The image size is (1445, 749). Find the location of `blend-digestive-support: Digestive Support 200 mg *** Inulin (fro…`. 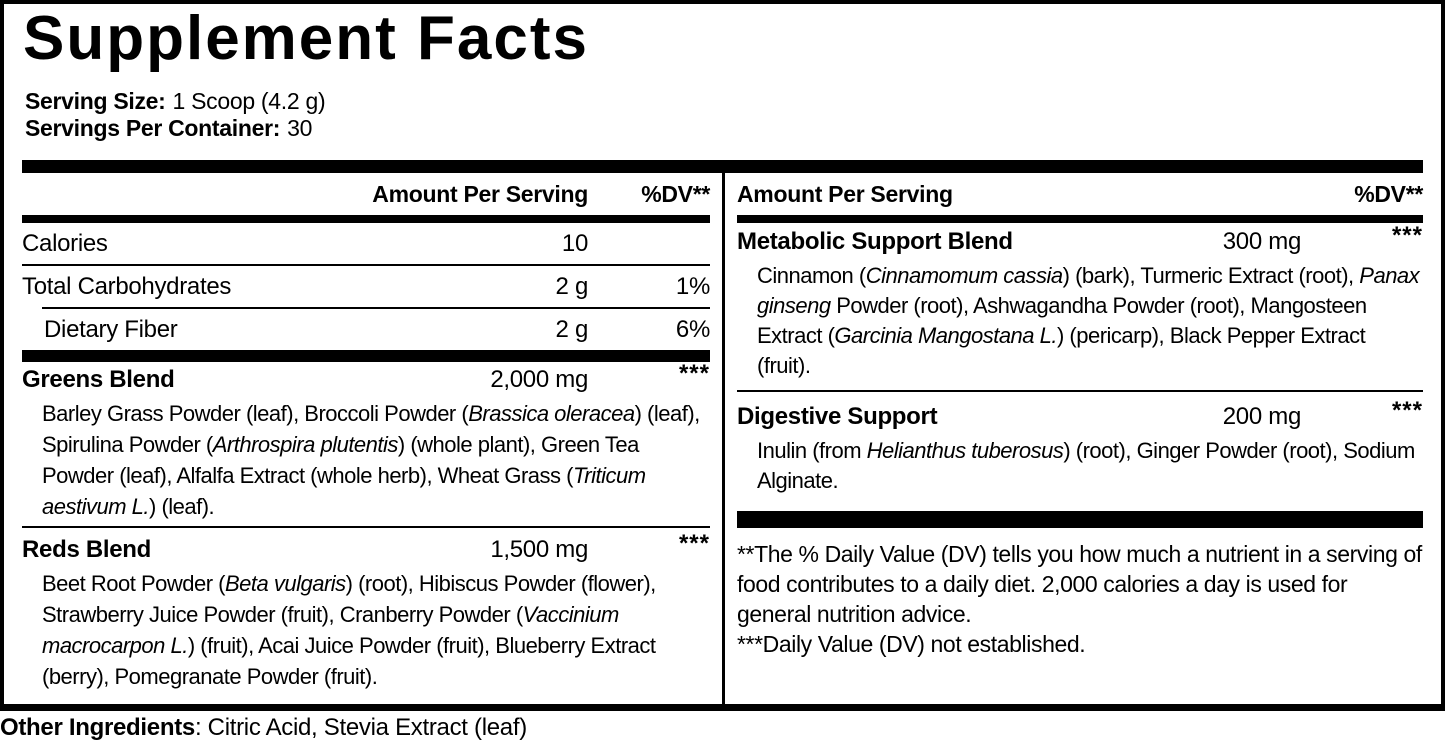

blend-digestive-support: Digestive Support 200 mg *** Inulin (fro… is located at coordinates (1080, 444).